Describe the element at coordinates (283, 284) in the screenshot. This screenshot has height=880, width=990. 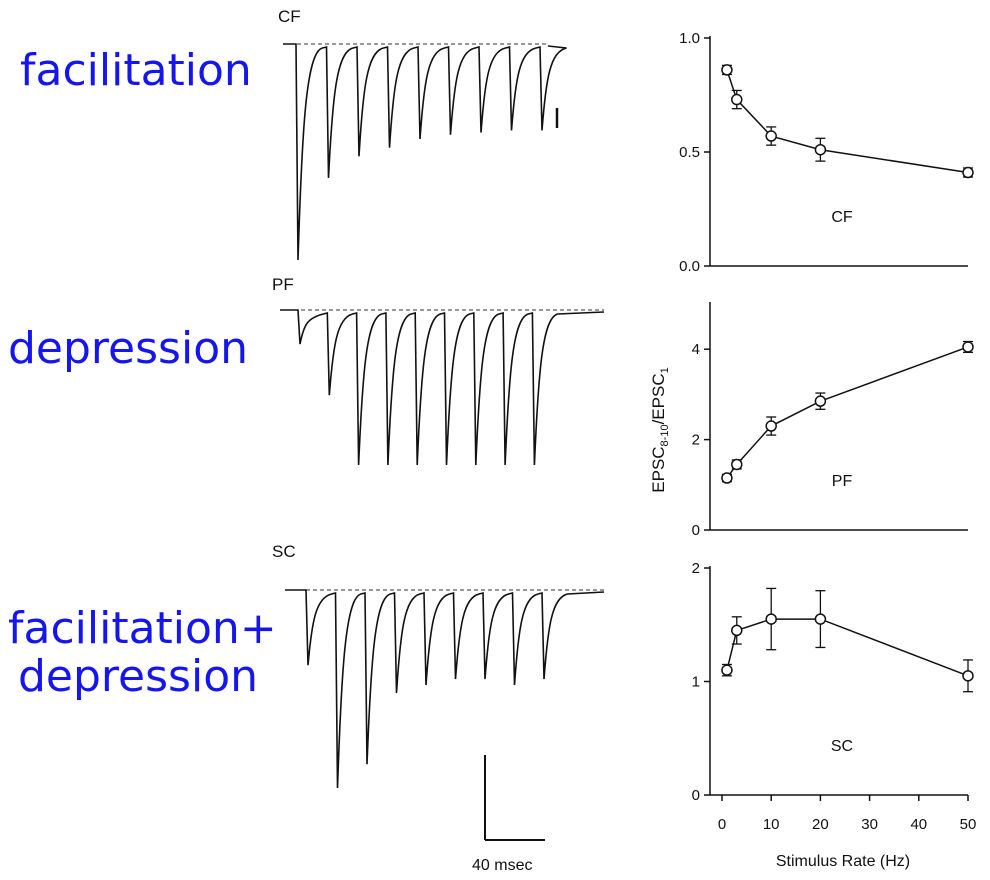
I see `trace-label-pf: PF` at that location.